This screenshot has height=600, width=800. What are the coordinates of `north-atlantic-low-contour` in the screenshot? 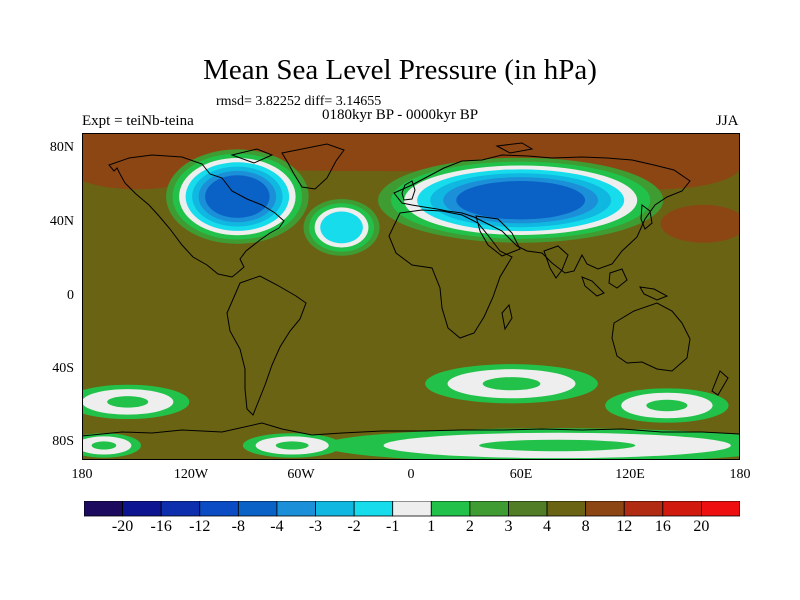 It's located at (341, 227).